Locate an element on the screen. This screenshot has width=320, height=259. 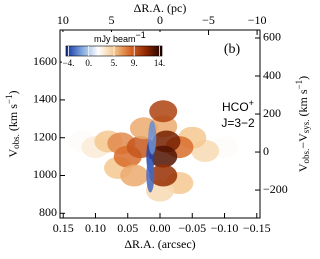
x2-axis-label: ΔR.A. (pc) is located at coordinates (160, 8).